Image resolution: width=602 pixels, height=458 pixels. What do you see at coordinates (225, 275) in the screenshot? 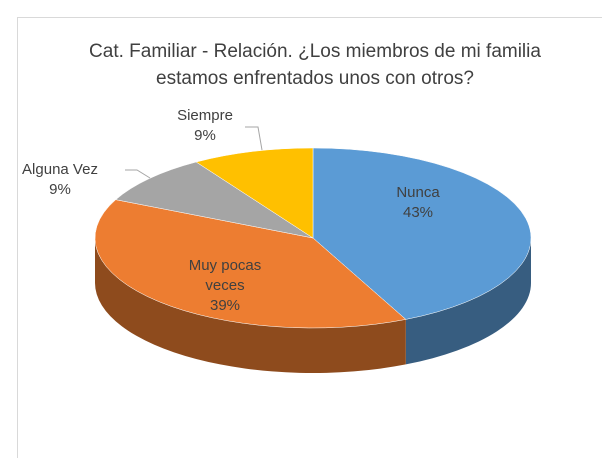
I see `category-label: Muy pocas veces` at bounding box center [225, 275].